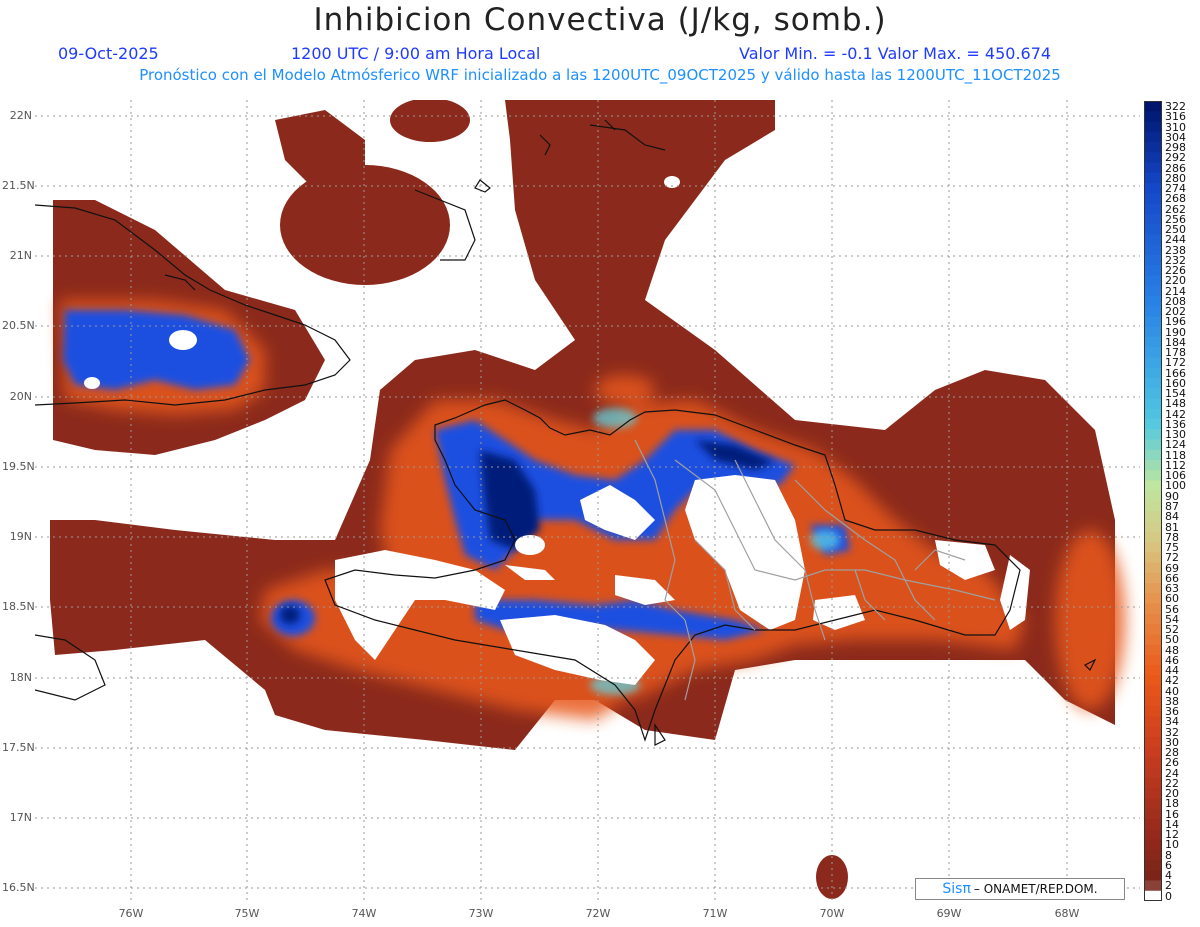 This screenshot has height=927, width=1200. Describe the element at coordinates (1172, 527) in the screenshot. I see `colorbar-tick-label: 81` at that location.